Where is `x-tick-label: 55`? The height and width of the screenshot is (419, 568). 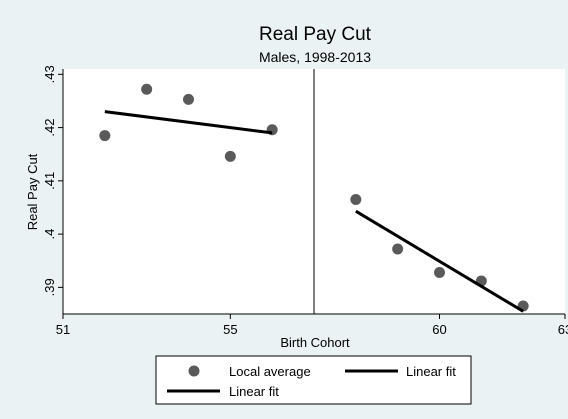
x-tick-label: 55 is located at coordinates (230, 329).